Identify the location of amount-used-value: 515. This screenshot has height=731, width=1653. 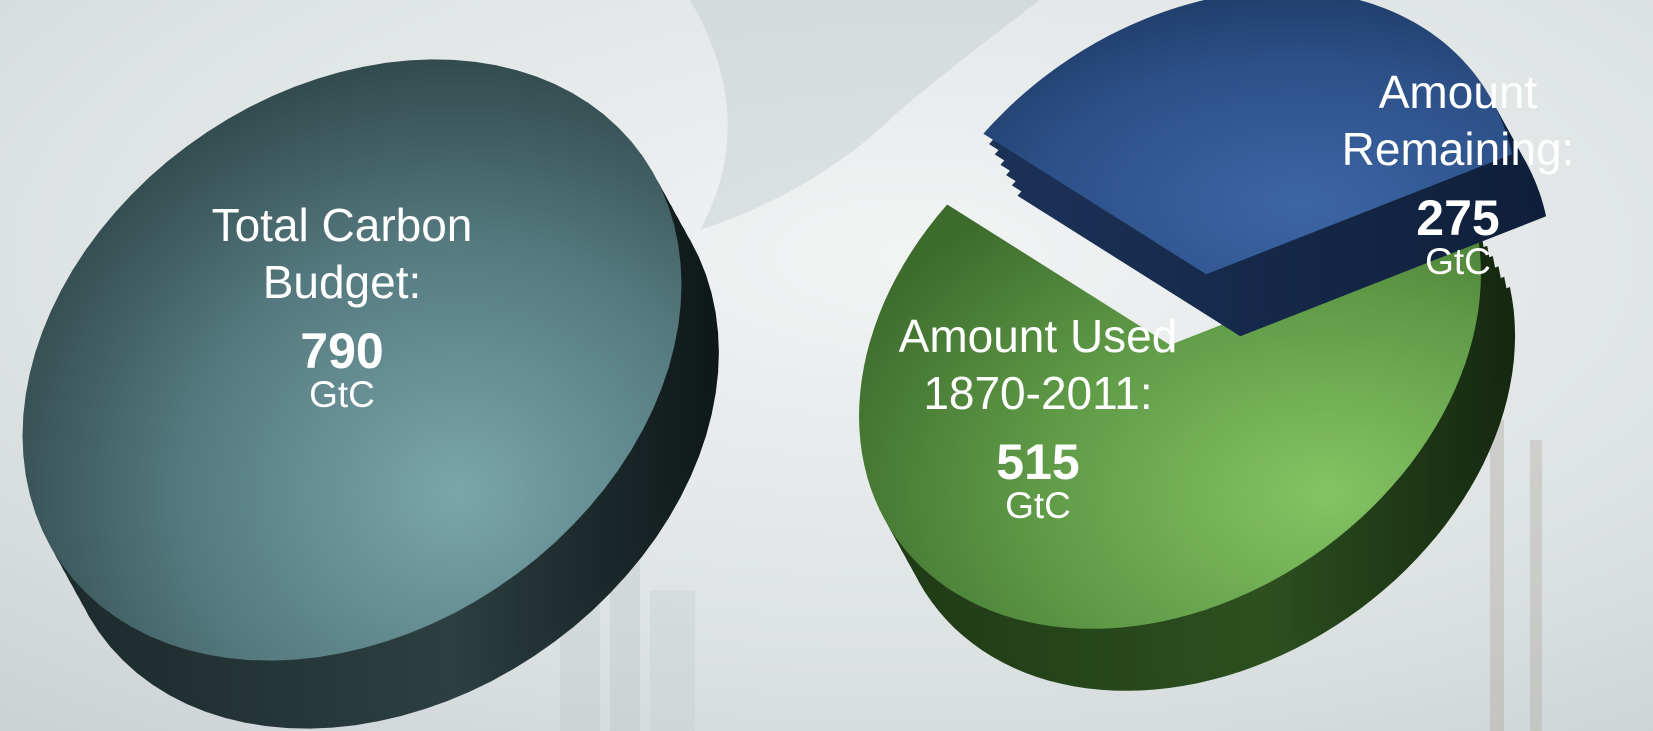
(1037, 462).